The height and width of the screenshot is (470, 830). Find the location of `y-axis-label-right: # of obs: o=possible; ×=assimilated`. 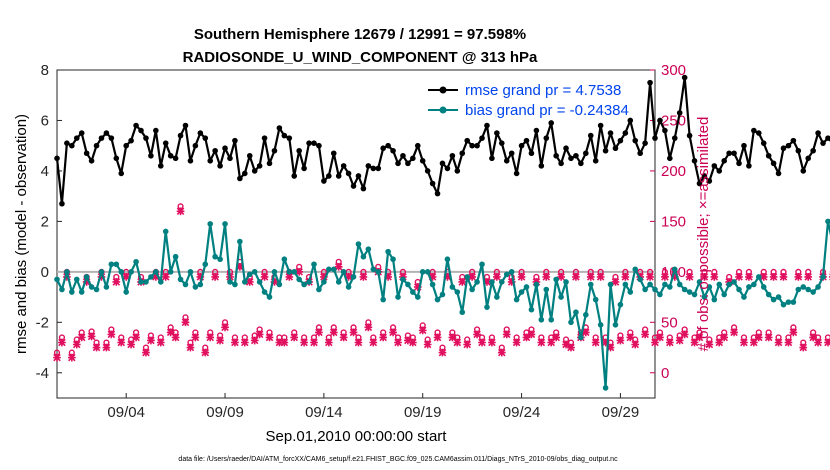

y-axis-label-right: # of obs: o=possible; ×=assimilated is located at coordinates (703, 234).